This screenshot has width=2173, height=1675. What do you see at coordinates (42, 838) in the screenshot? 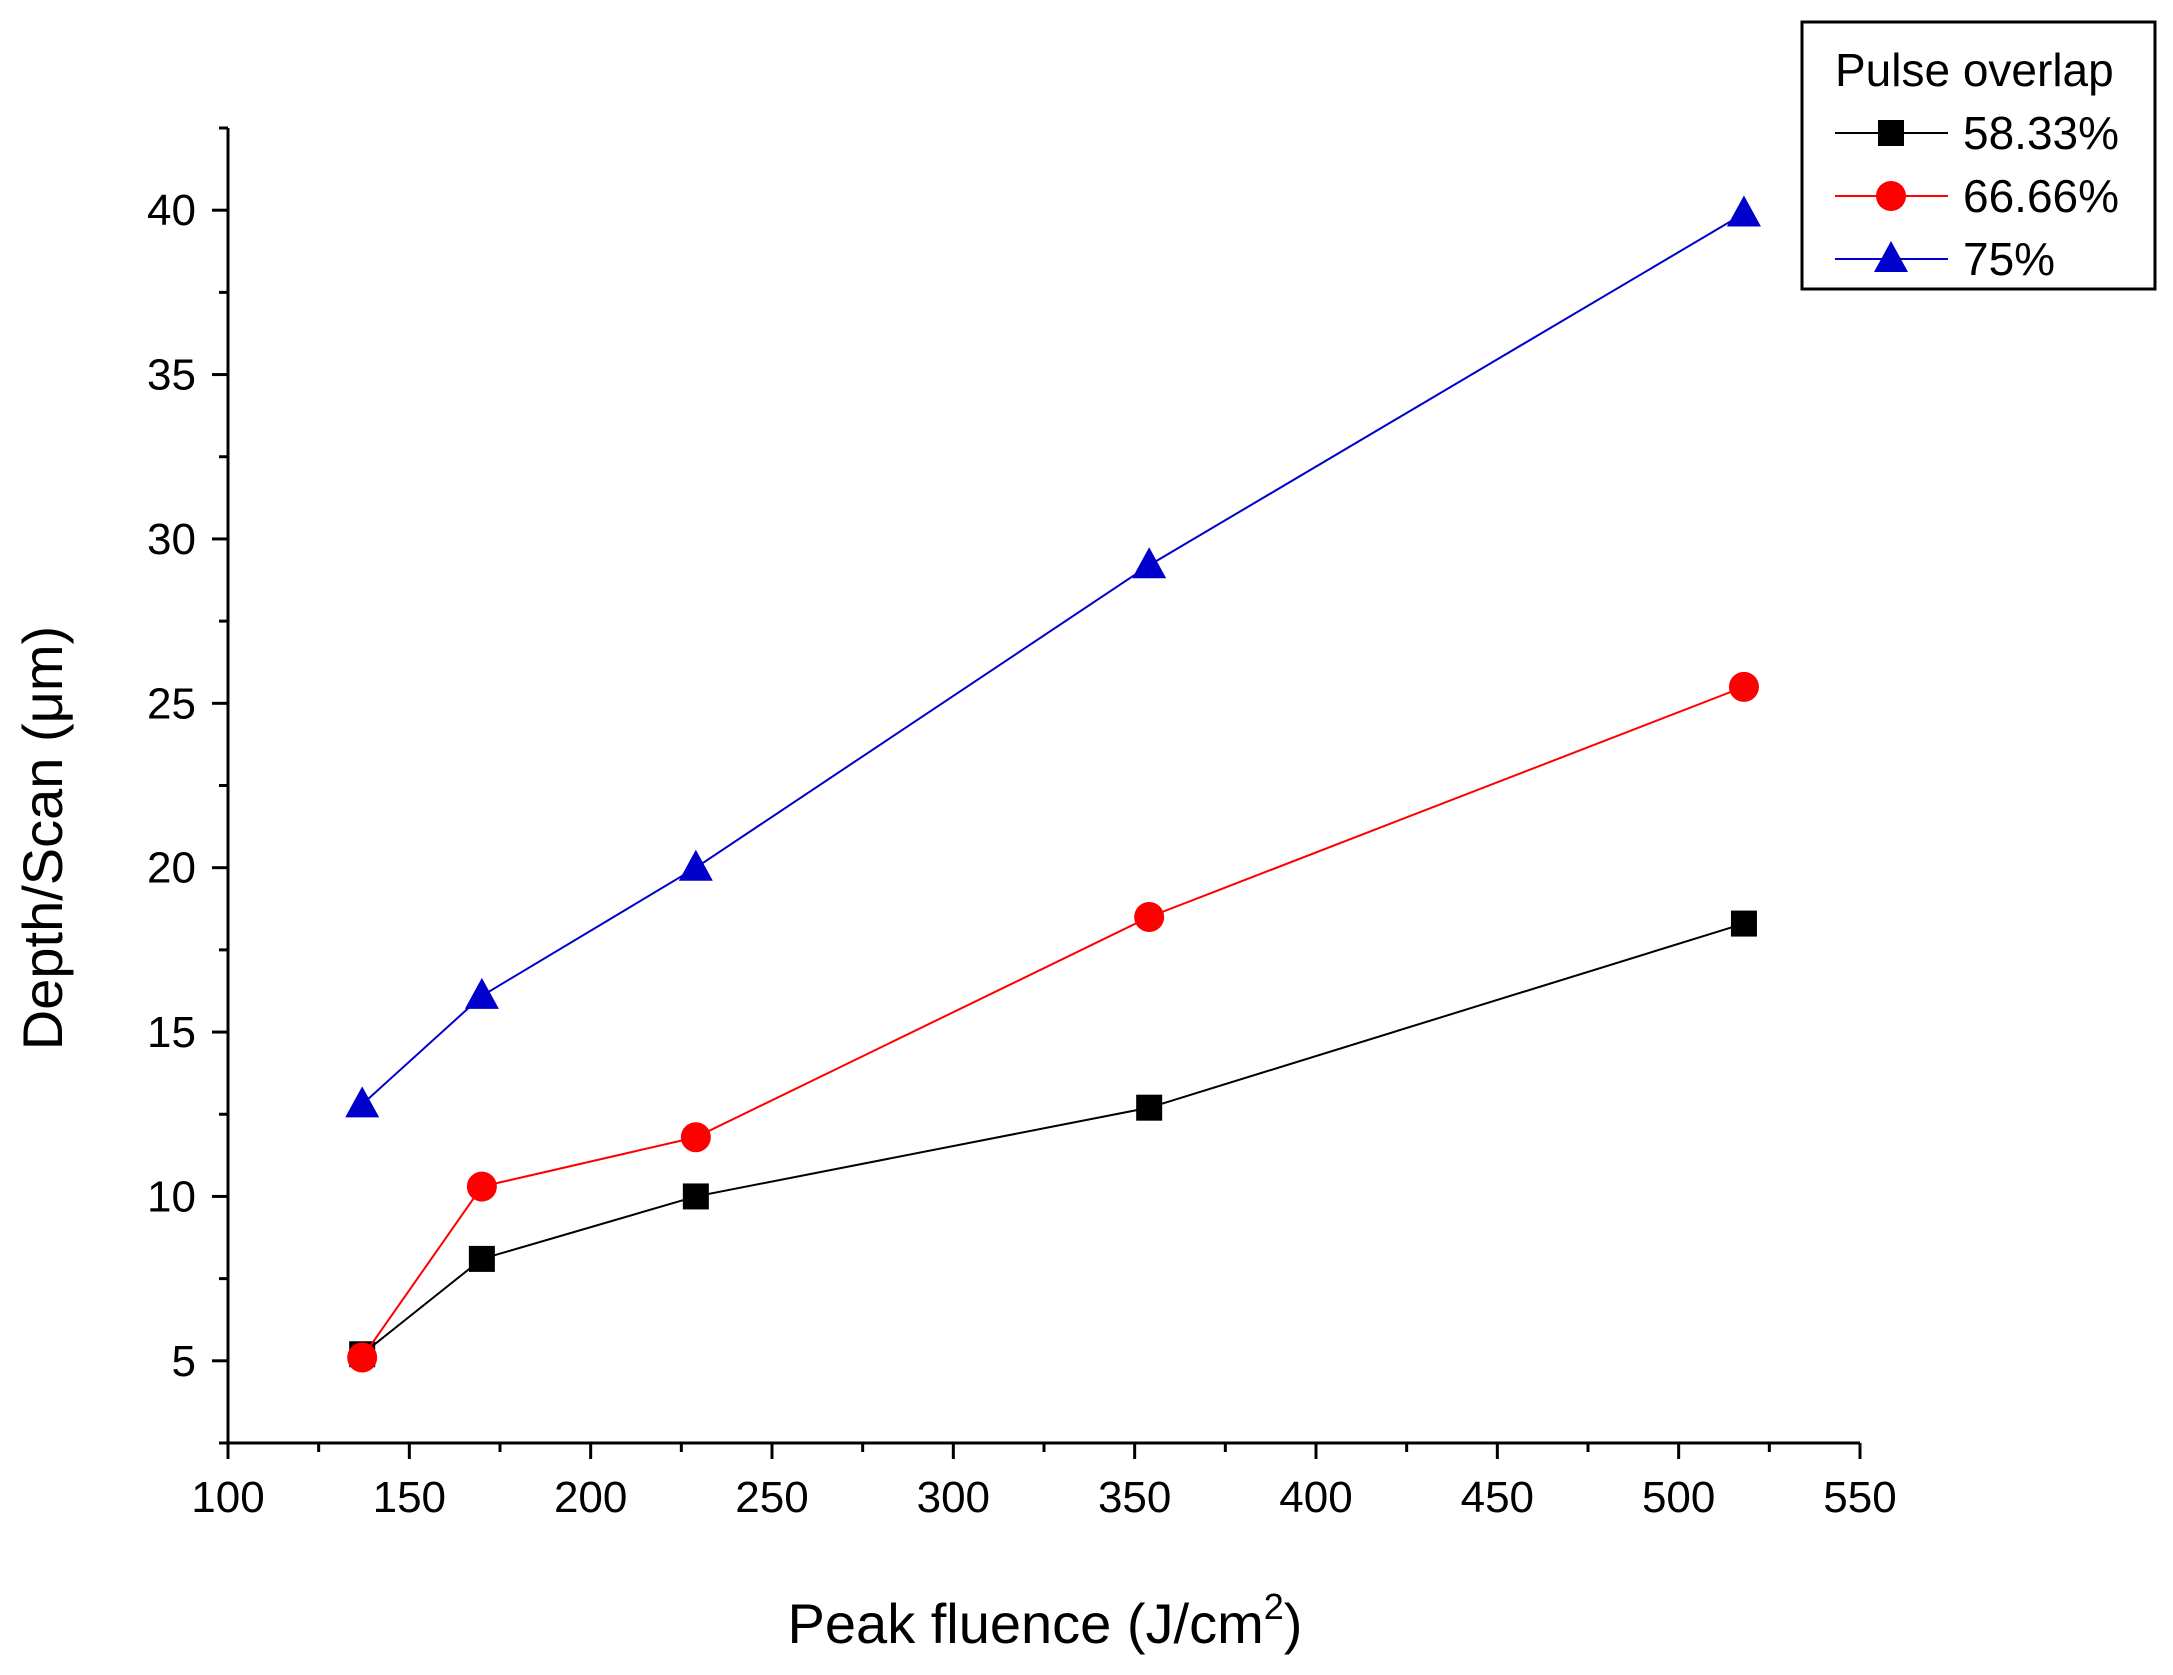
I see `y-axis-label: Depth/Scan (μm)` at bounding box center [42, 838].